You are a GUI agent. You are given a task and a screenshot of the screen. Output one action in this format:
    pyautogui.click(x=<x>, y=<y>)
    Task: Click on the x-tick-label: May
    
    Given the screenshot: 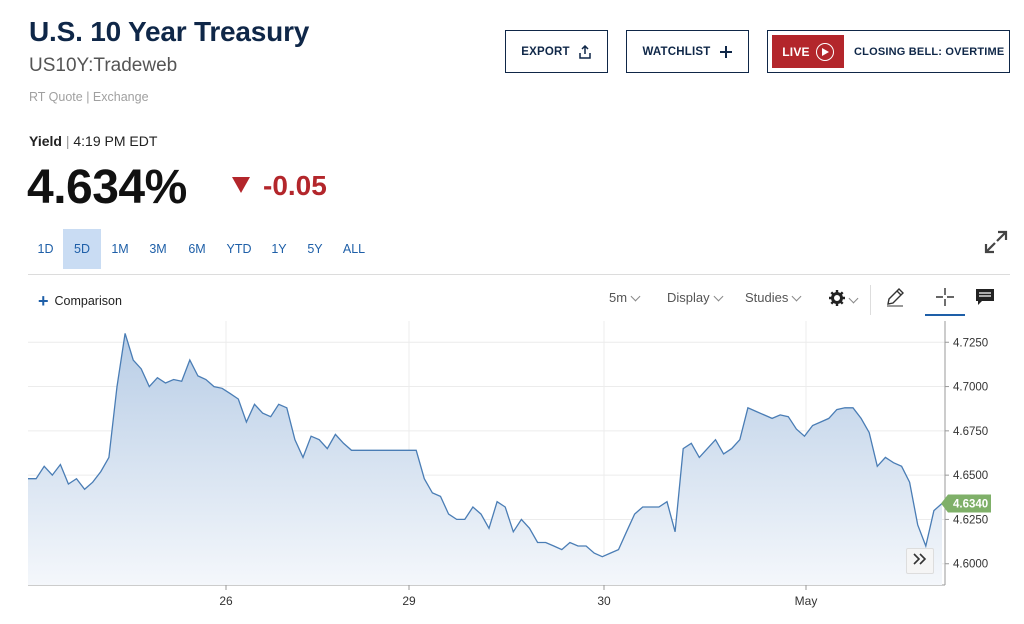 What is the action you would take?
    pyautogui.click(x=806, y=601)
    